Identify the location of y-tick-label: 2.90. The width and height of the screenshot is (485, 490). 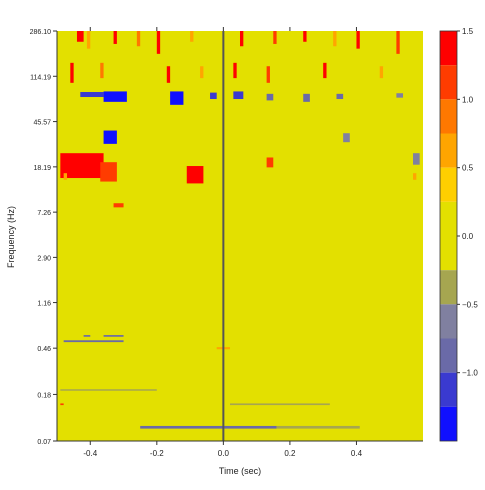
(44, 258).